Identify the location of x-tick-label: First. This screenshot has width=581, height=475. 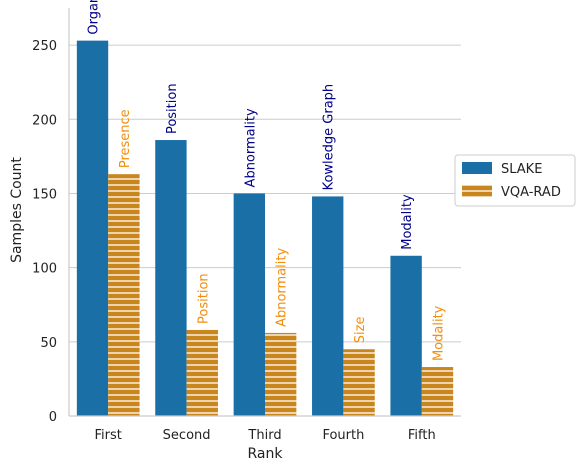
(108, 435).